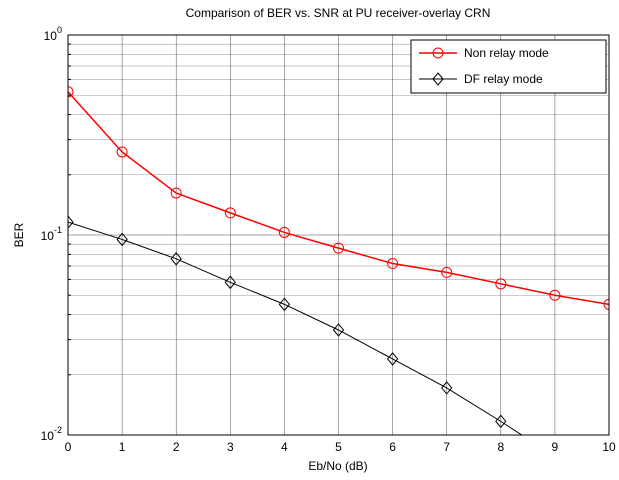 Image resolution: width=619 pixels, height=480 pixels. I want to click on x-tick-label: 2, so click(176, 447).